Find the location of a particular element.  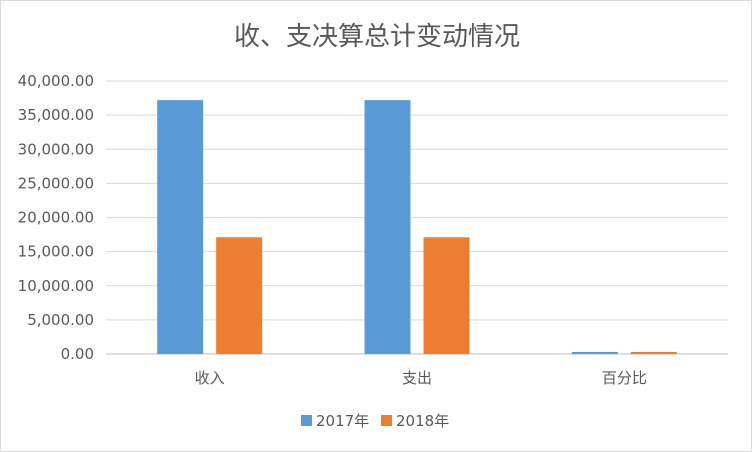

y-tick-label: 30,000.00 is located at coordinates (56, 149).